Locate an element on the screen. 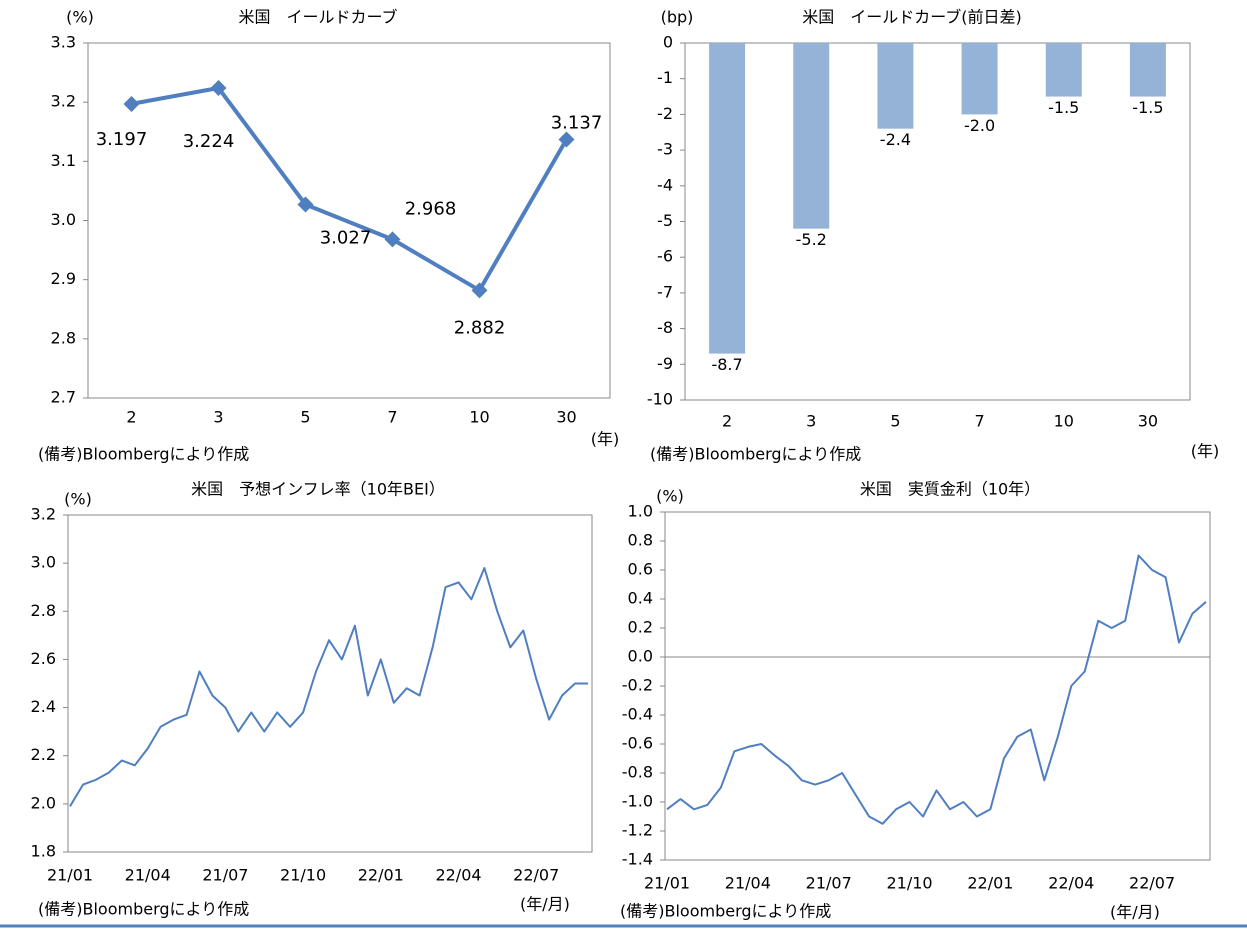 The height and width of the screenshot is (938, 1247). y-tick-label: -1.2 is located at coordinates (637, 830).